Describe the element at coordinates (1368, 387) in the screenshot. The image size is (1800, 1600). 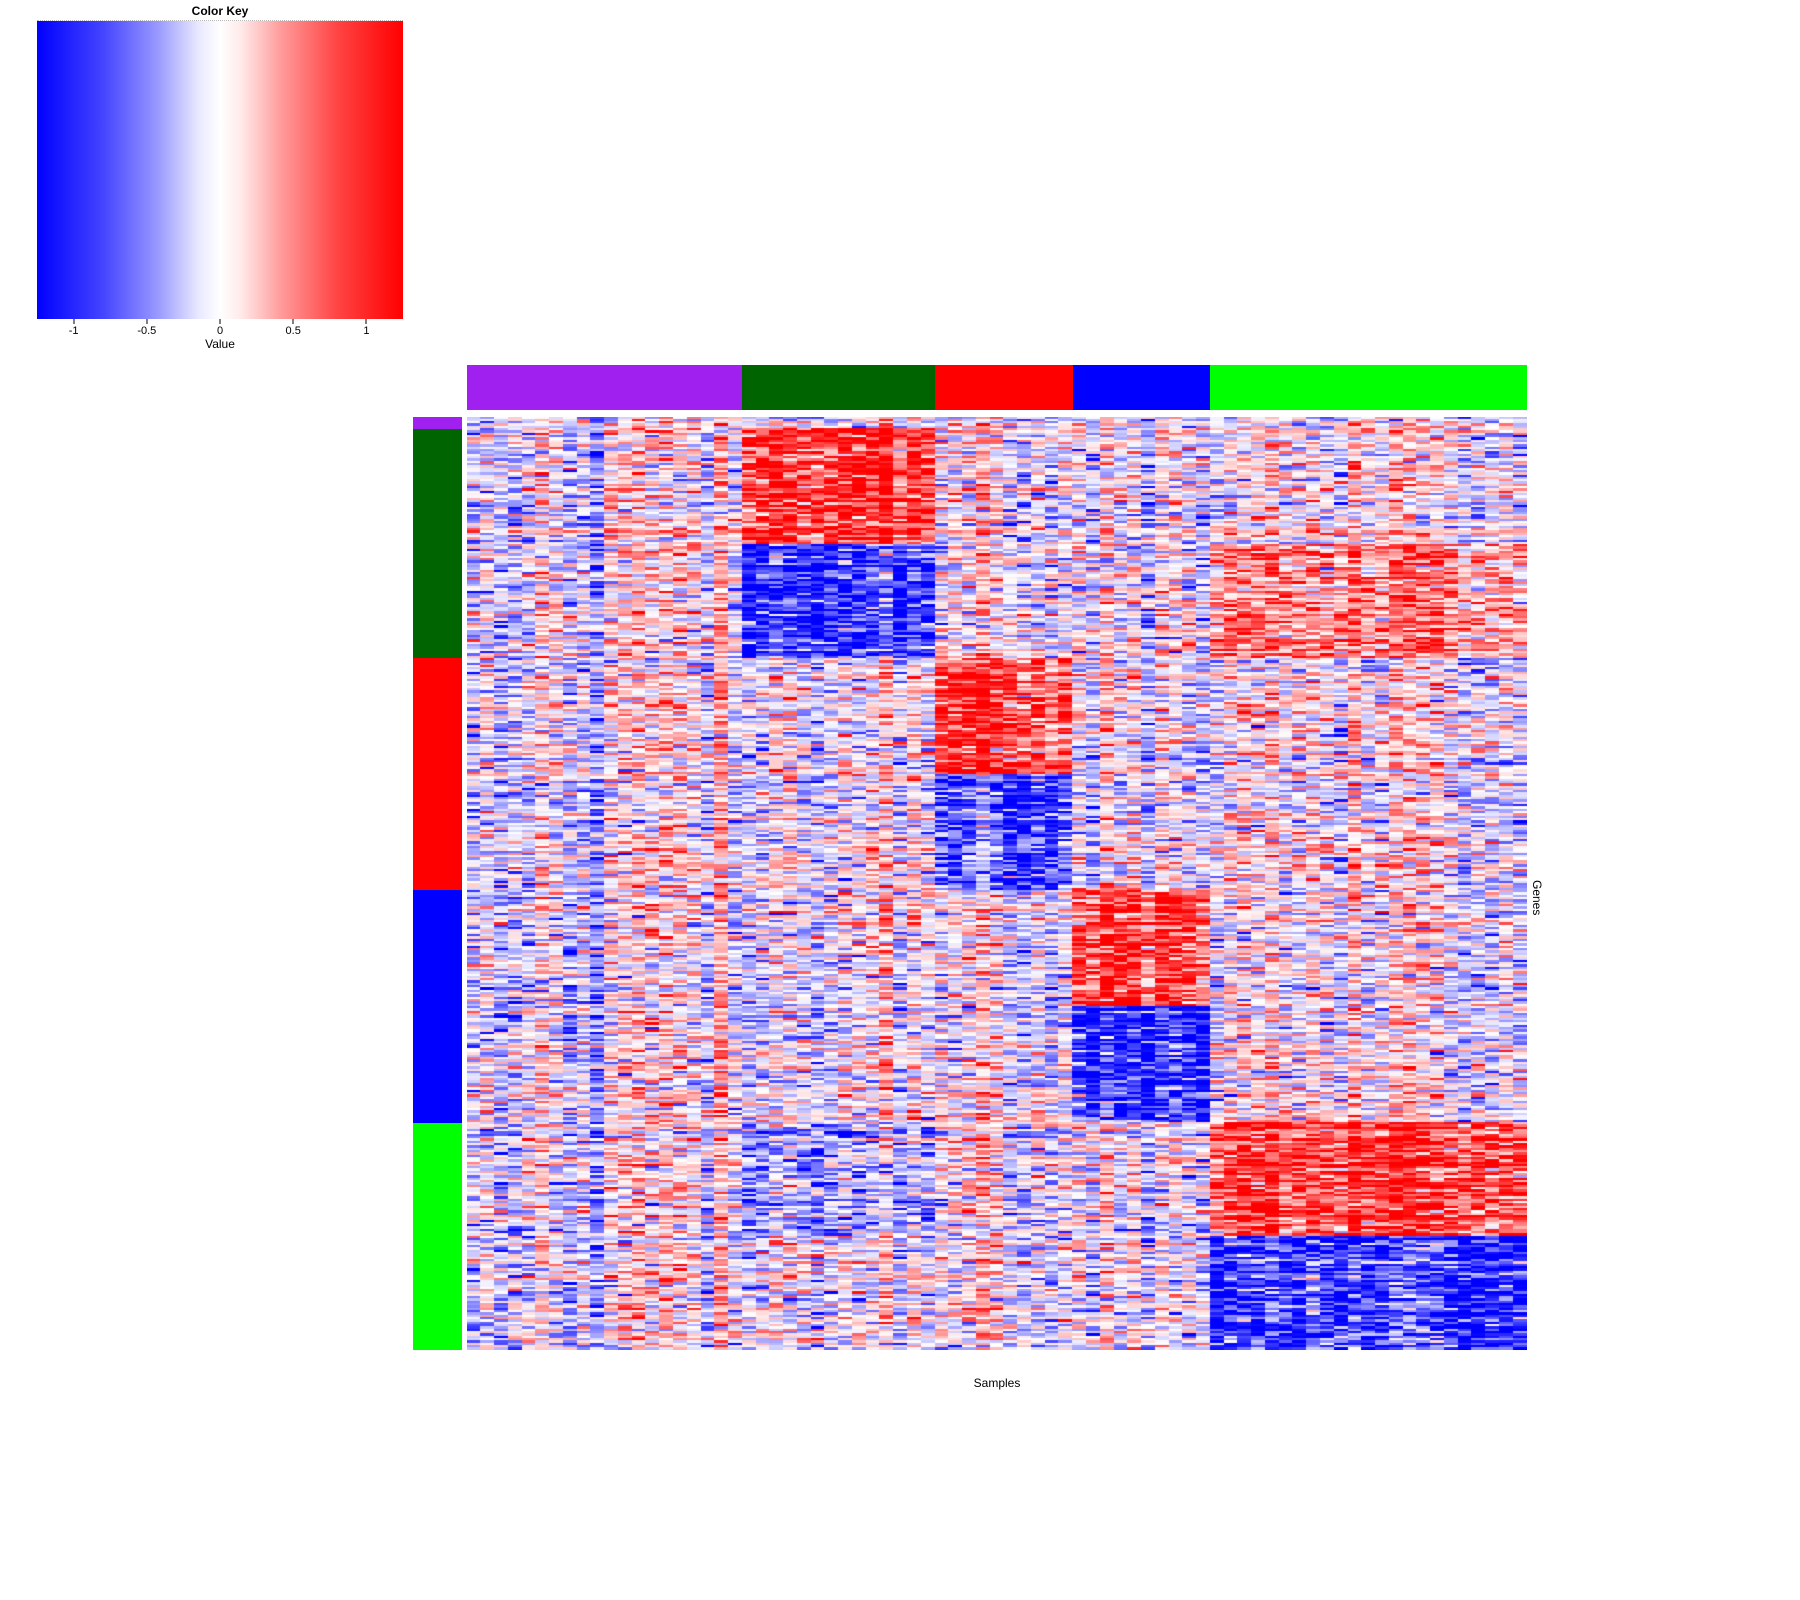
I see `col-band-segment-green` at that location.